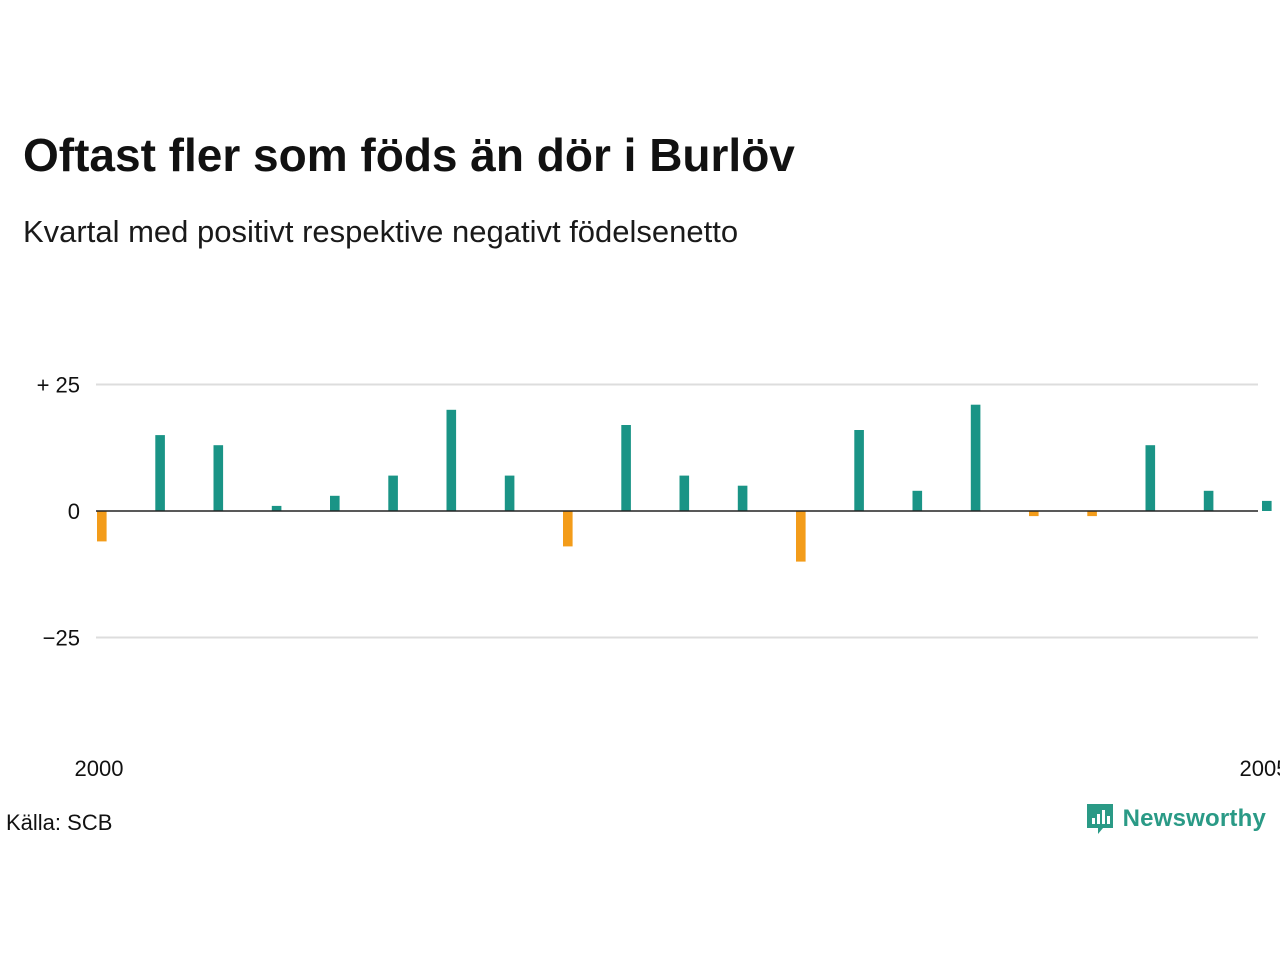 This screenshot has width=1280, height=960. I want to click on y-tick-label: + 25, so click(58, 385).